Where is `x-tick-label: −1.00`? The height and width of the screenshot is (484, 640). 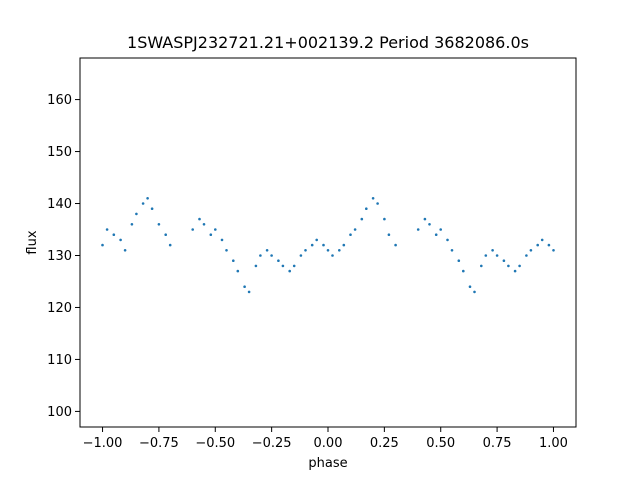
x-tick-label: −1.00 is located at coordinates (103, 443).